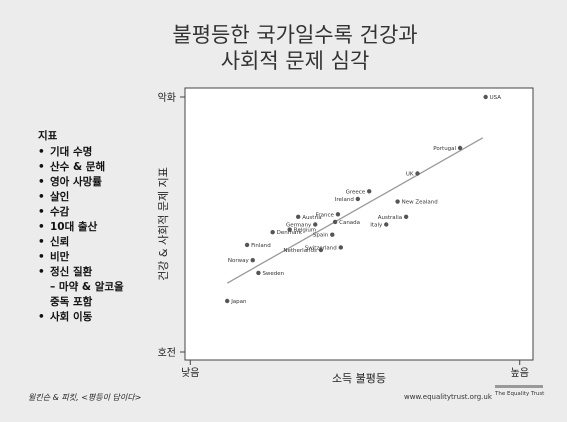 The height and width of the screenshot is (422, 567). What do you see at coordinates (305, 231) in the screenshot?
I see `point-label-belgium: Belgium` at bounding box center [305, 231].